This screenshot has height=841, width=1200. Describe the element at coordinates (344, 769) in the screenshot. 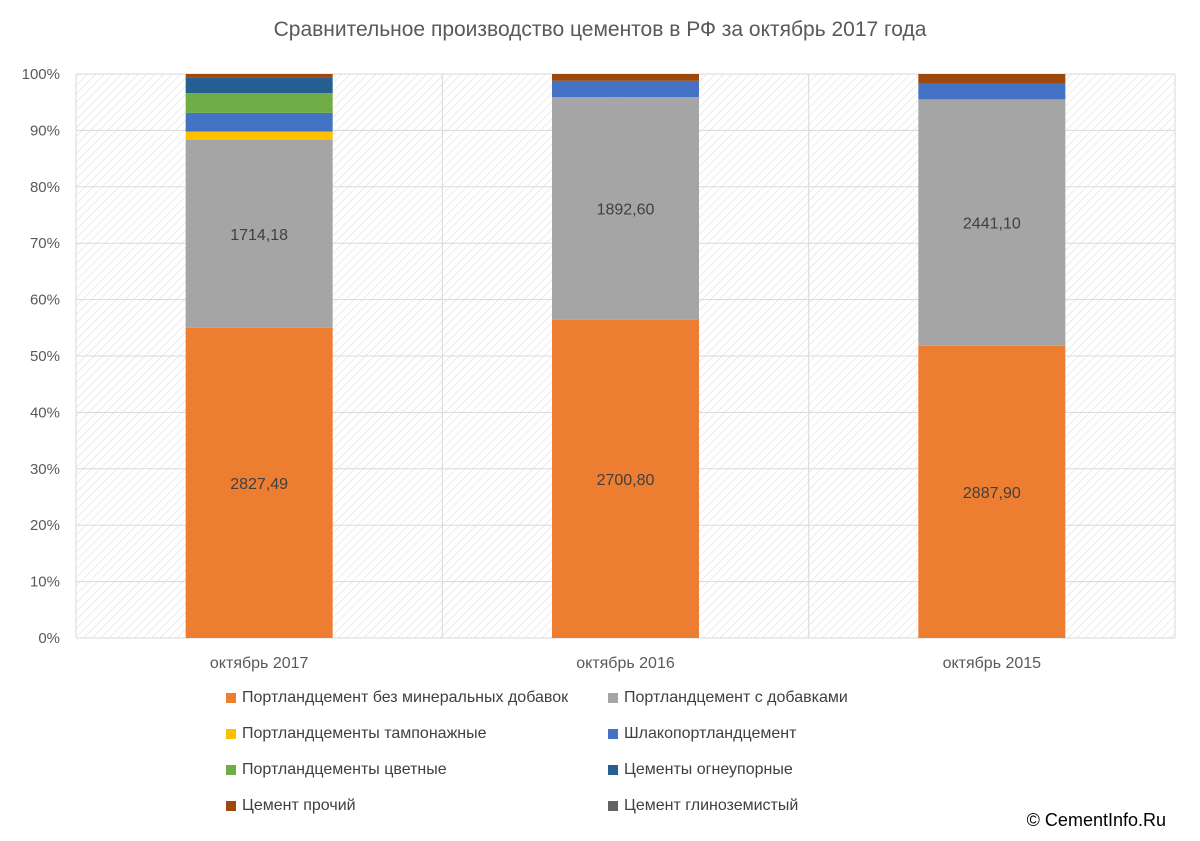

I see `legend-label: Портландцементы цветные` at that location.